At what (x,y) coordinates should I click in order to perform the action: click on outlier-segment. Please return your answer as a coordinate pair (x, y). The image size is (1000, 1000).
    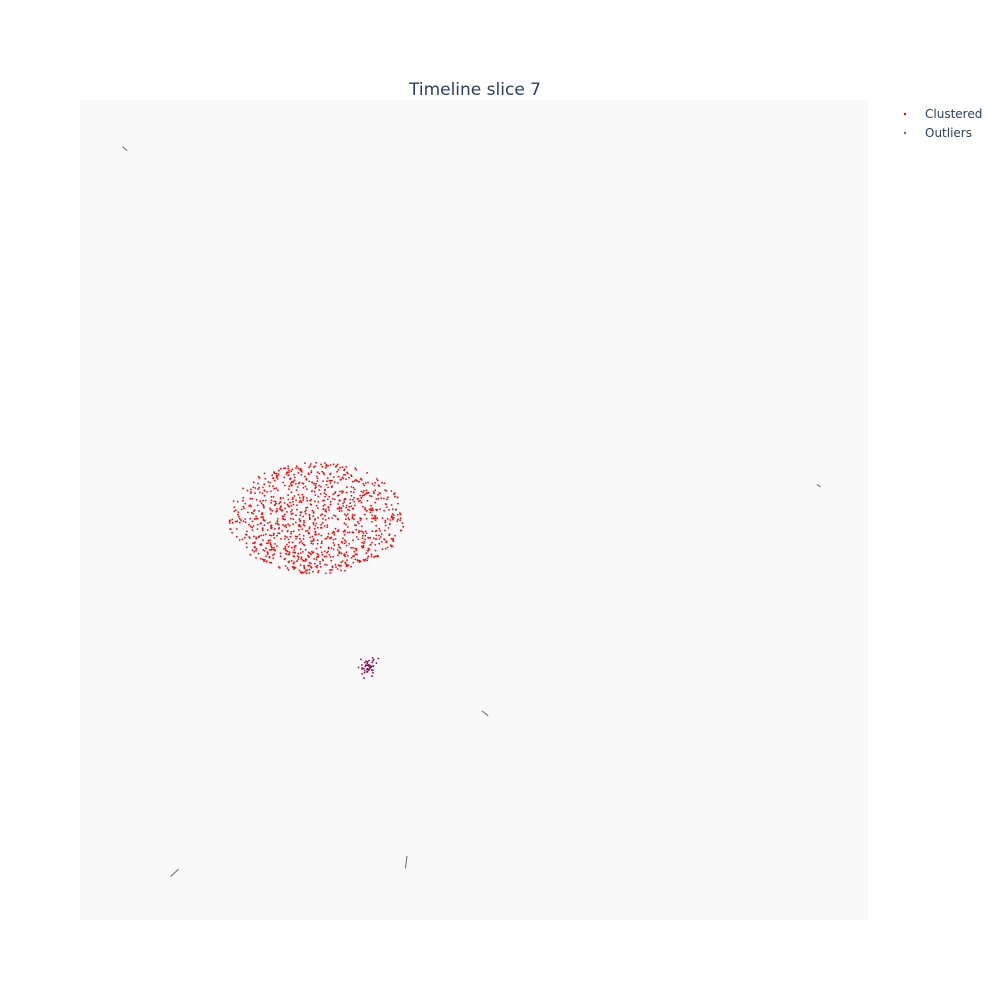
    Looking at the image, I should click on (125, 149).